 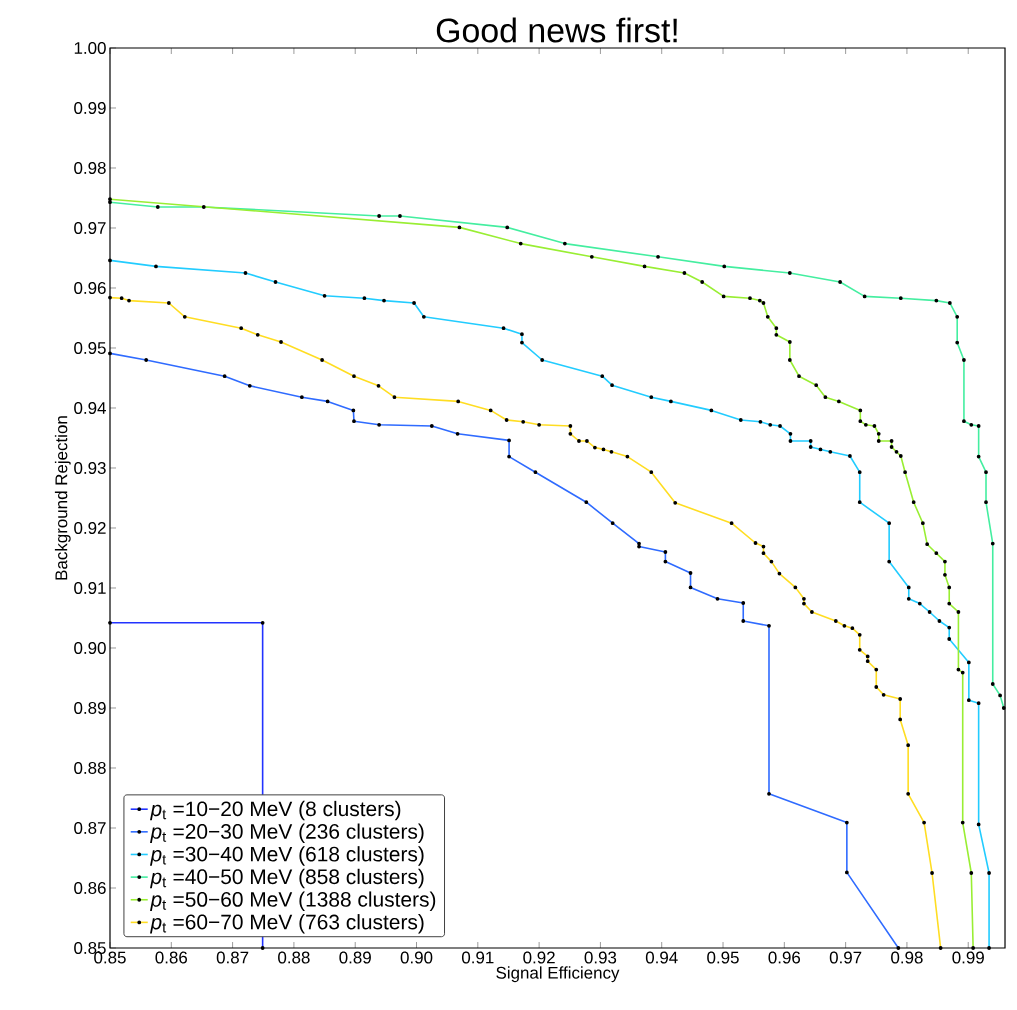 What do you see at coordinates (171, 957) in the screenshot?
I see `x-tick-label: 0.86` at bounding box center [171, 957].